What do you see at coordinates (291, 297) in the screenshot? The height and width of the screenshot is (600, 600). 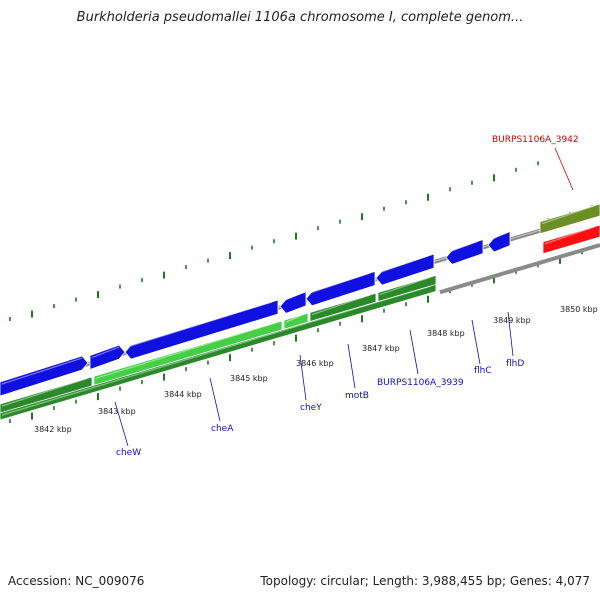 I see `gene-forward-cheY-shine` at bounding box center [291, 297].